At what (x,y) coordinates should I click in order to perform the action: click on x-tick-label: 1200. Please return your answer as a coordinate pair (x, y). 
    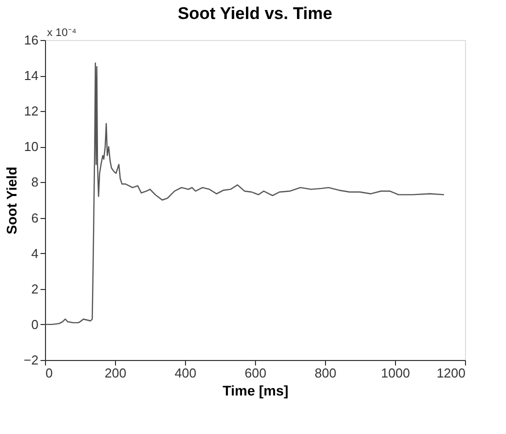
    Looking at the image, I should click on (451, 373).